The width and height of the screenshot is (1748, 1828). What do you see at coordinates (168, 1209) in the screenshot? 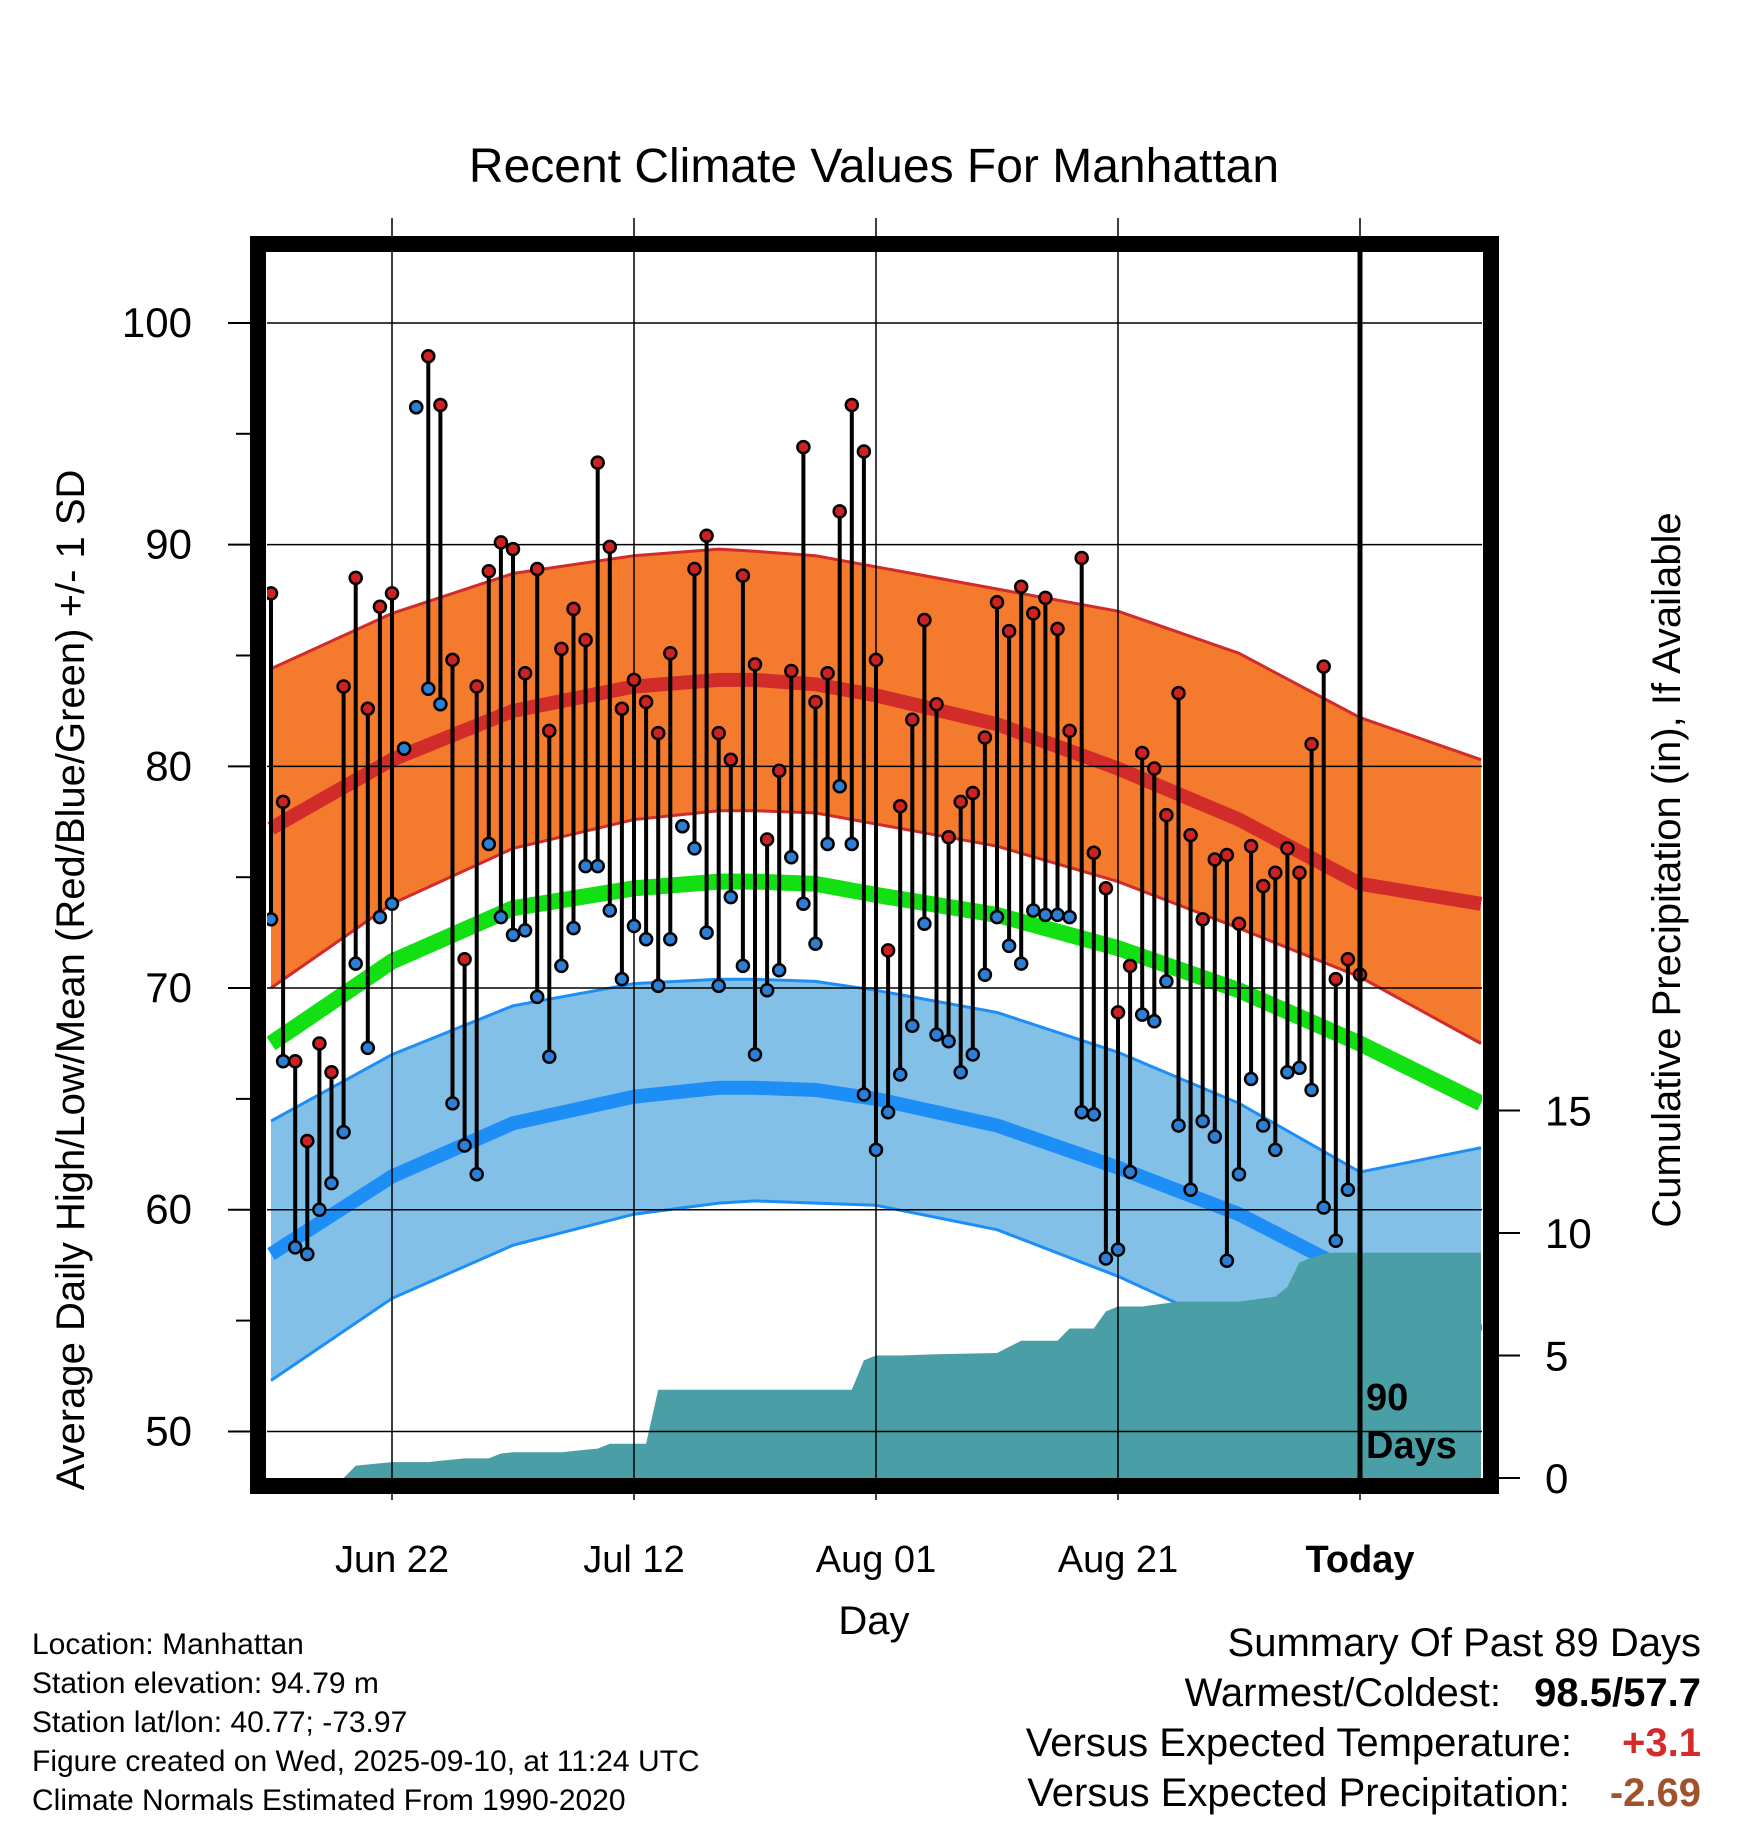
I see `y-tick-label: 60` at bounding box center [168, 1209].